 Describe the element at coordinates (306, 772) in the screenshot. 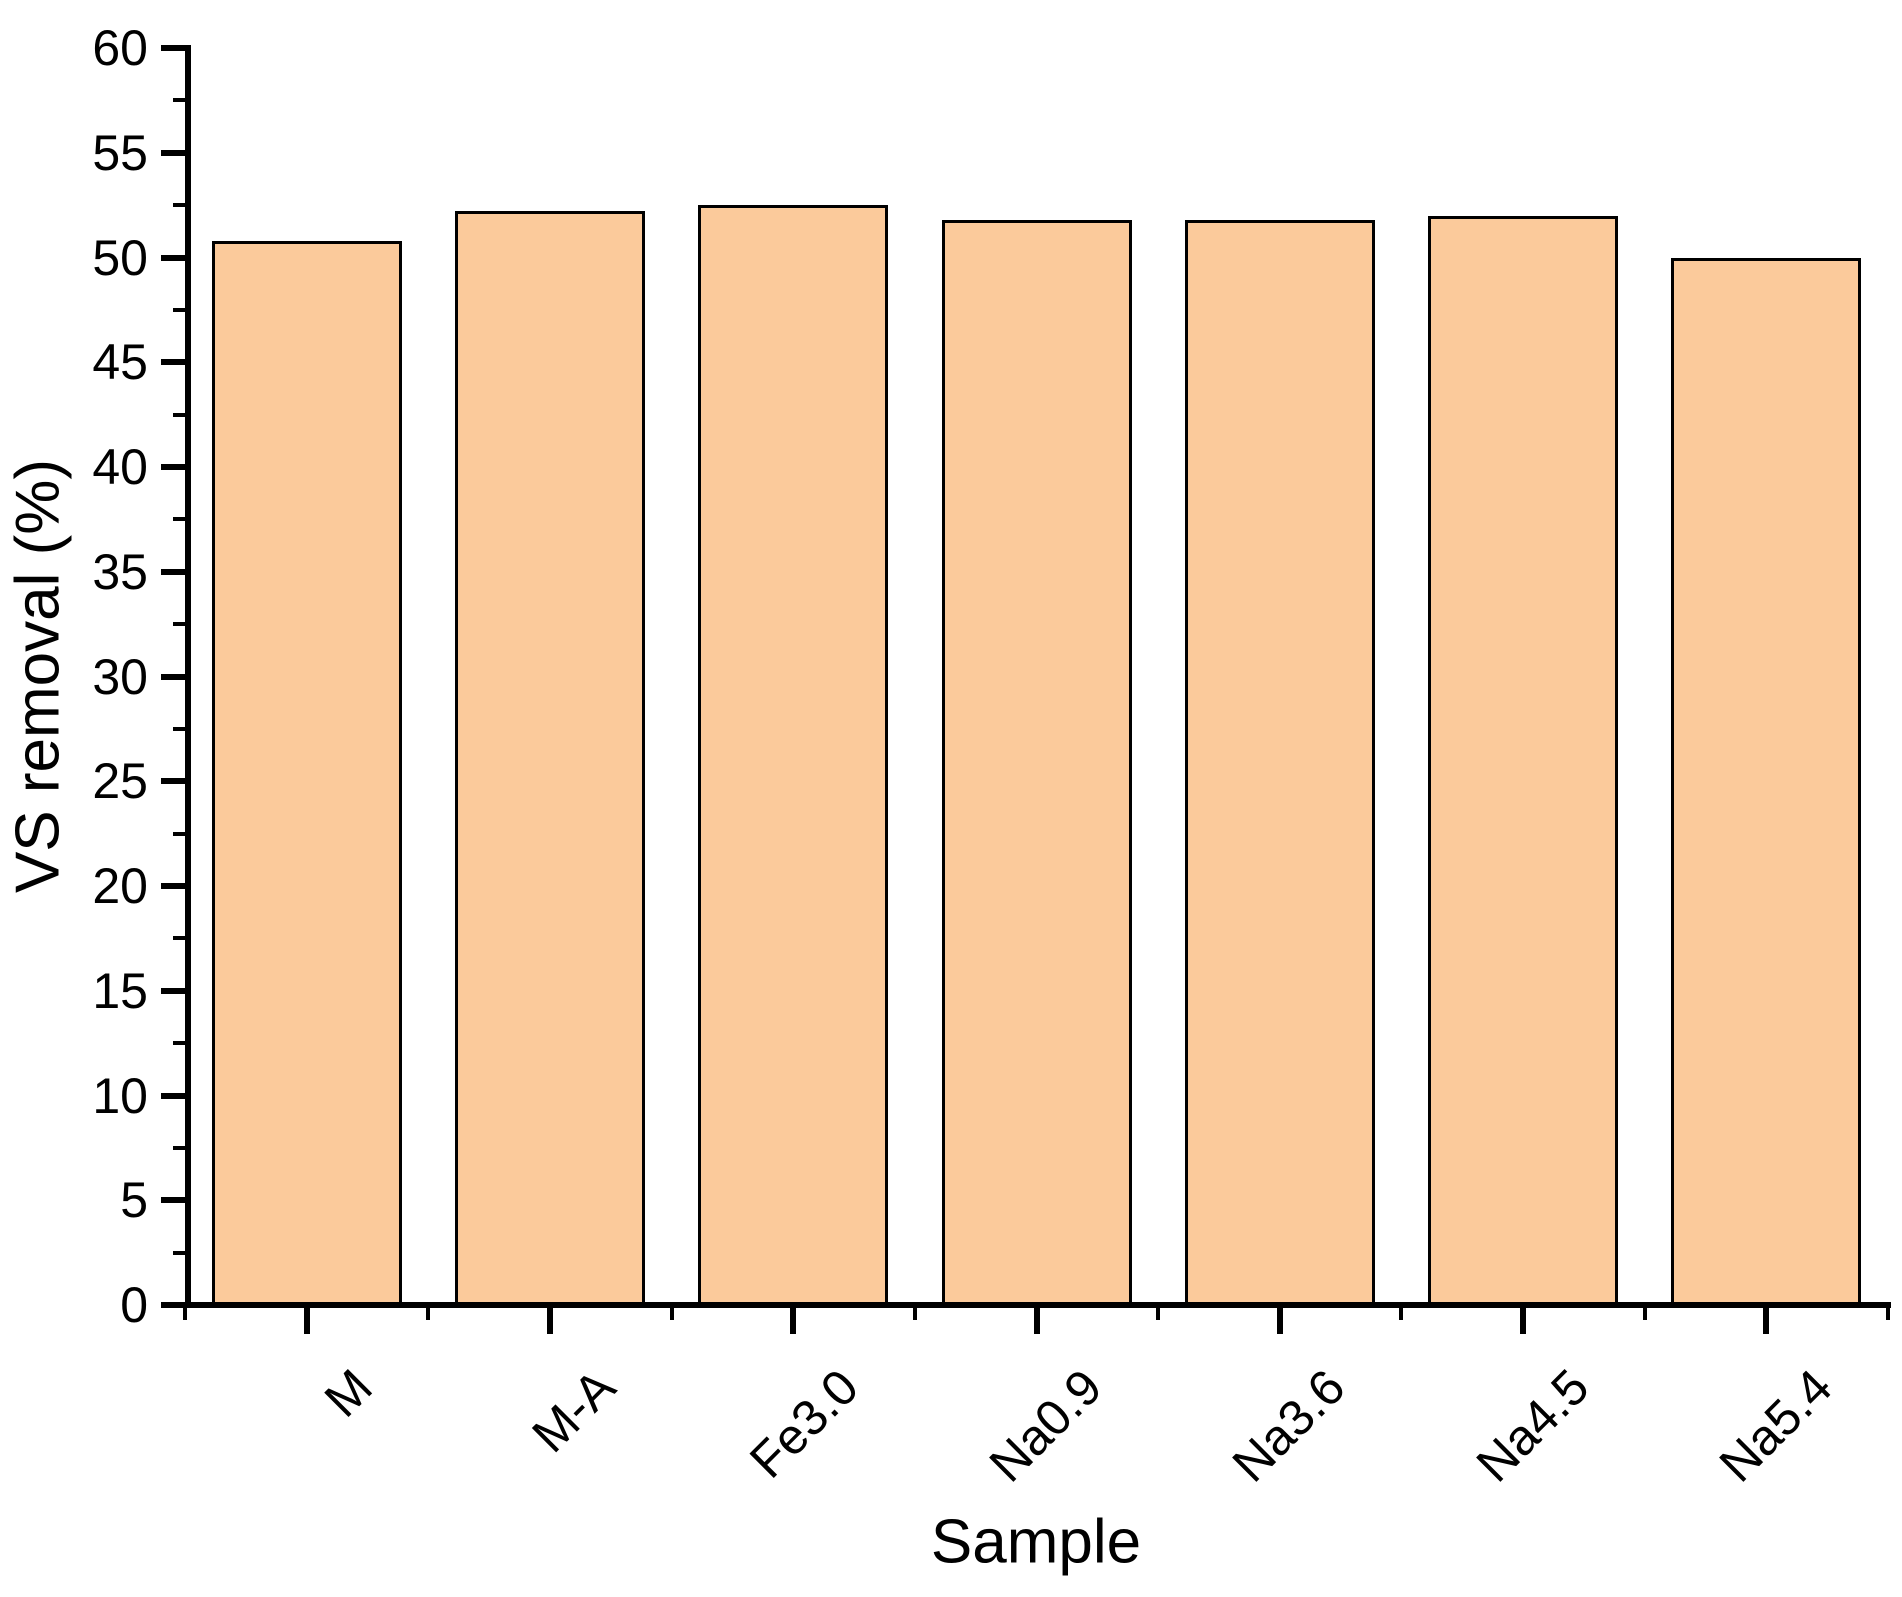

I see `bar-M` at that location.